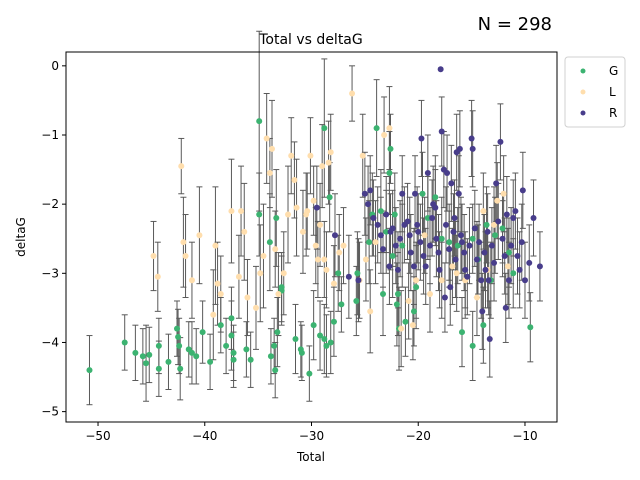 The image size is (640, 480). Describe the element at coordinates (583, 92) in the screenshot. I see `legend-marker-l` at that location.